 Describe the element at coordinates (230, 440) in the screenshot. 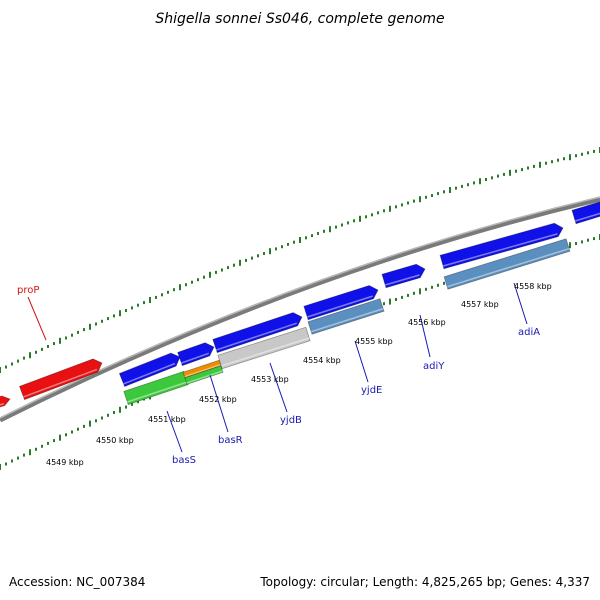

I see `gene-label-basR: basR` at that location.